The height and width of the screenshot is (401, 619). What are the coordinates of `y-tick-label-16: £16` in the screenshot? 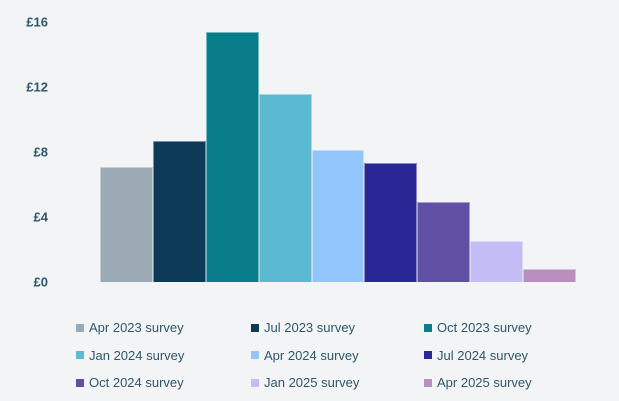 It's located at (37, 22).